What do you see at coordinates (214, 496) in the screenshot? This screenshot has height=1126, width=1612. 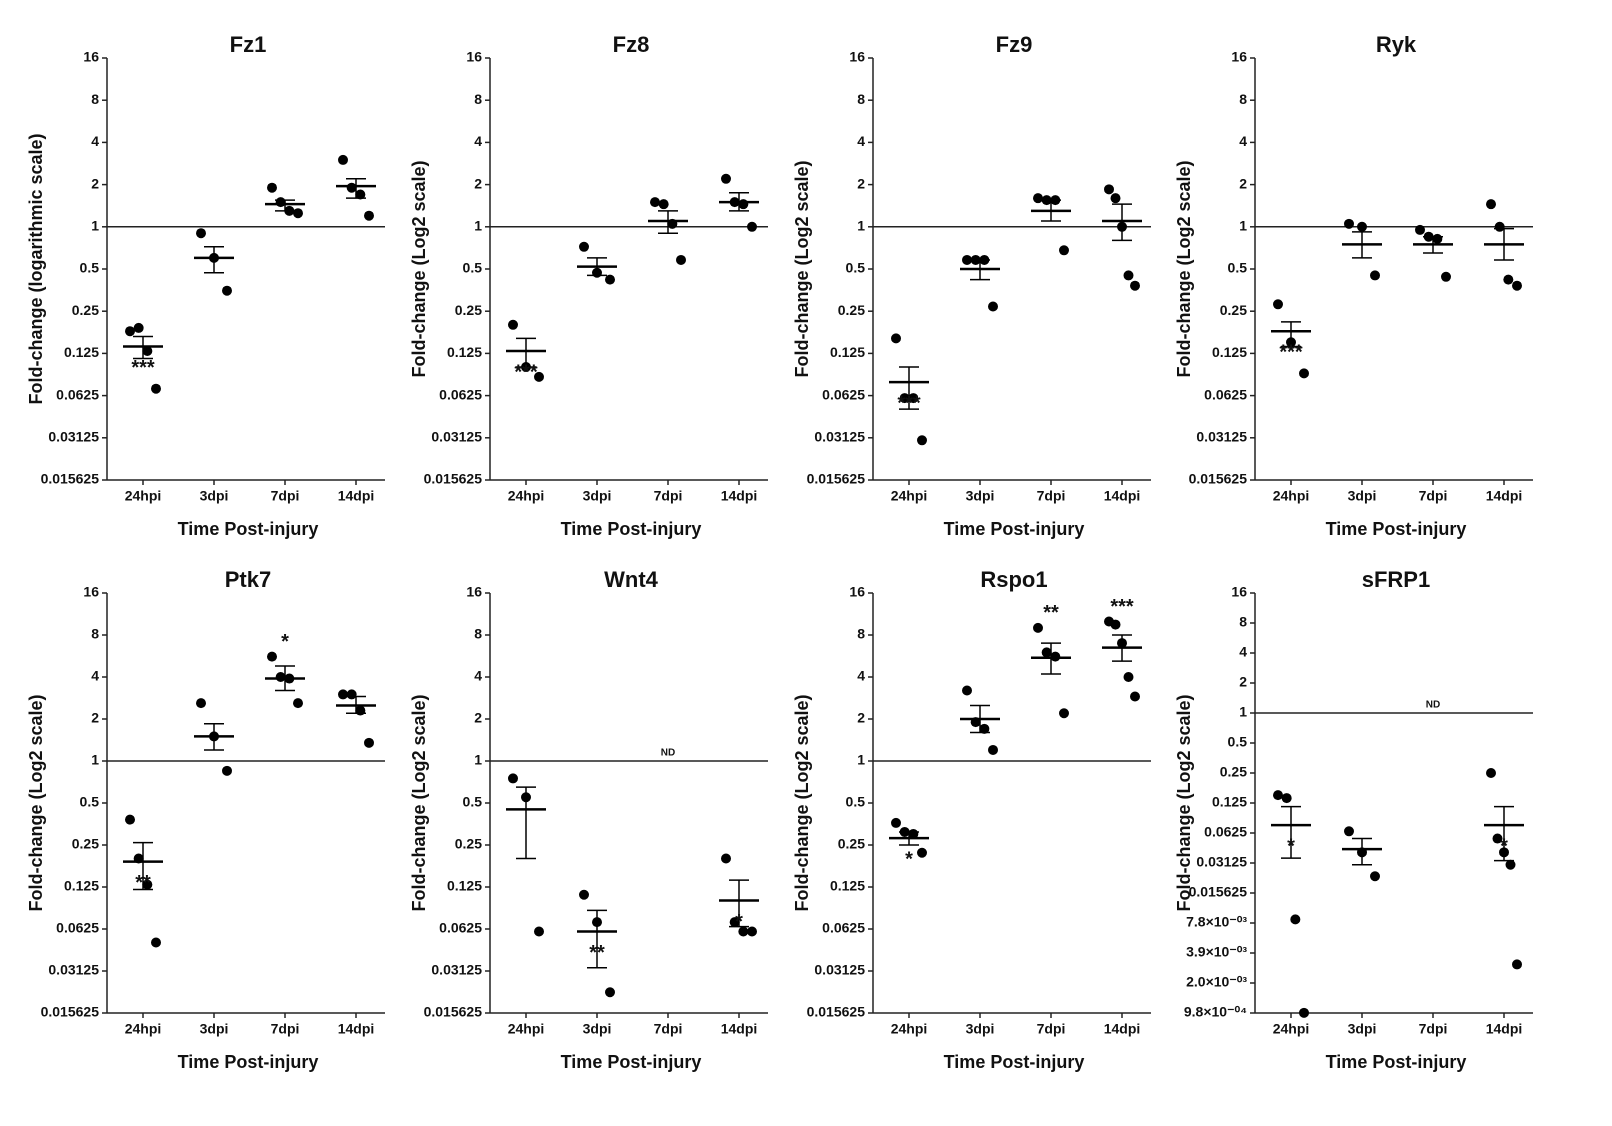 I see `x-tick-label: 3dpi` at bounding box center [214, 496].